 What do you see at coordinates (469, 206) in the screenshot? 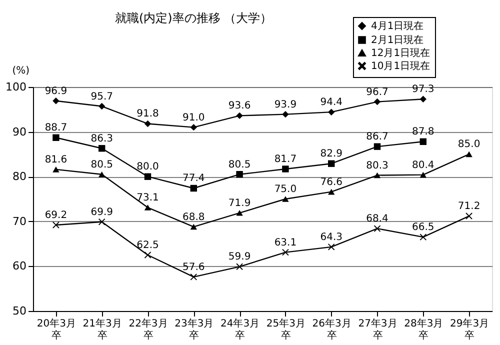
I see `data-label: 71.2` at bounding box center [469, 206].